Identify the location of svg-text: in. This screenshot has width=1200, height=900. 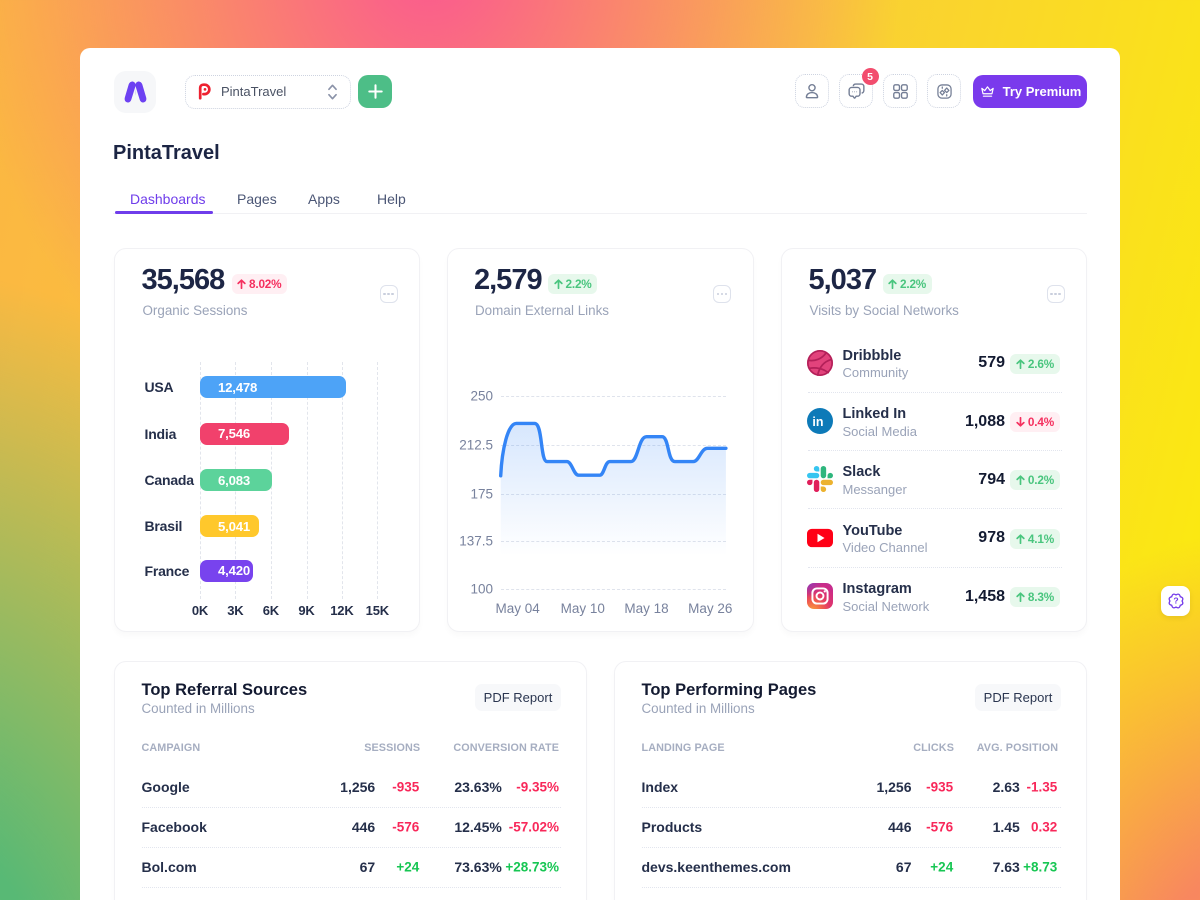
(817, 422).